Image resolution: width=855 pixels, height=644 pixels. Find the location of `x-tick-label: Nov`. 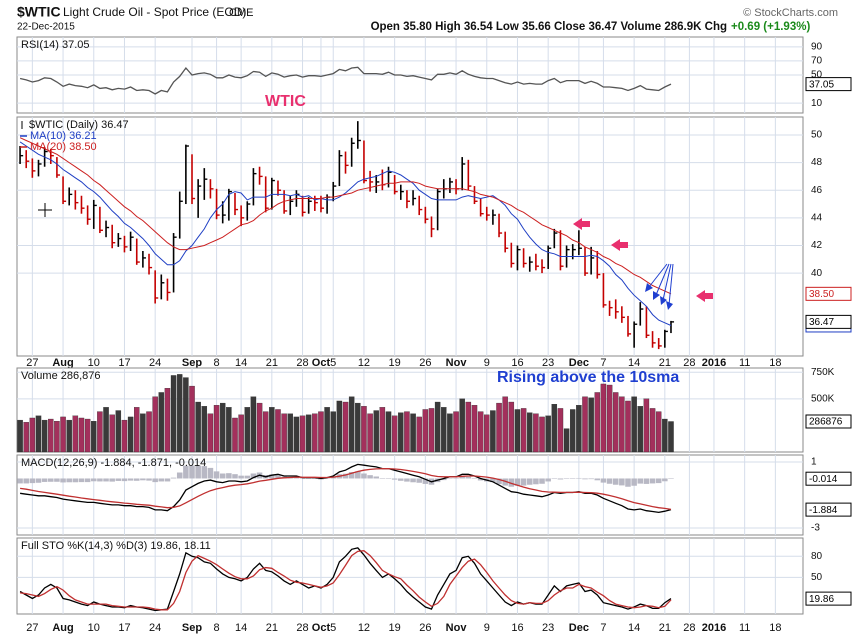

x-tick-label: Nov is located at coordinates (457, 628).